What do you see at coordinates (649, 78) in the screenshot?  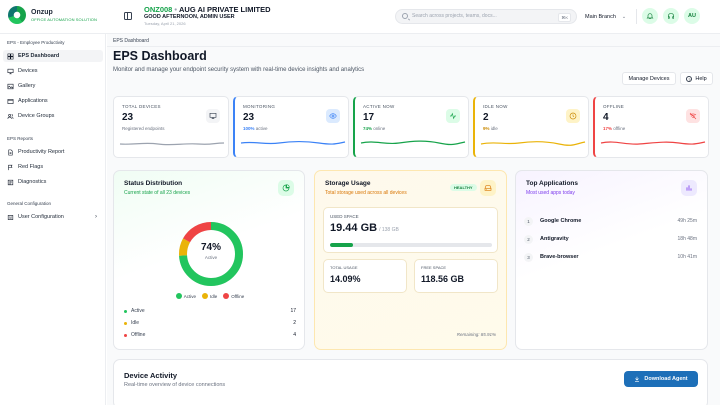 I see `manage-devices-button: Manage Devices` at bounding box center [649, 78].